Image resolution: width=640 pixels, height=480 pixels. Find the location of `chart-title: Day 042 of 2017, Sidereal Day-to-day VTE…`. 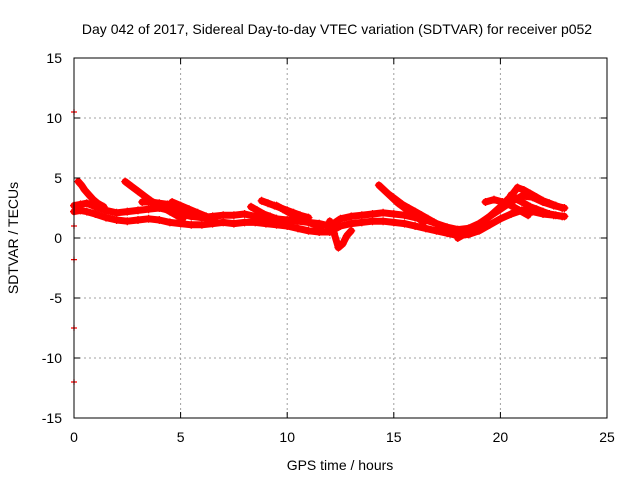

chart-title: Day 042 of 2017, Sidereal Day-to-day VTE… is located at coordinates (337, 29).